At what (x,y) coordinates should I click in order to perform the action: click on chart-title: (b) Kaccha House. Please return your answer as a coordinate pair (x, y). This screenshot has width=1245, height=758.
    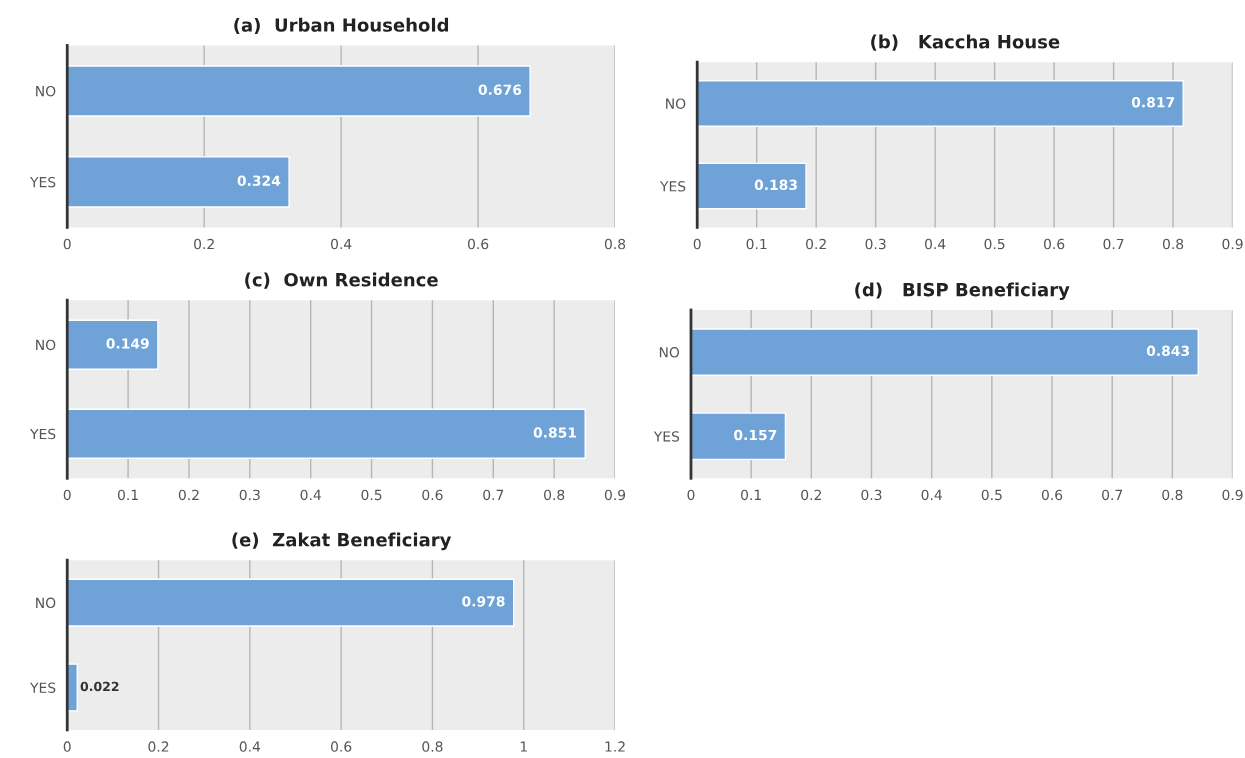
    Looking at the image, I should click on (965, 42).